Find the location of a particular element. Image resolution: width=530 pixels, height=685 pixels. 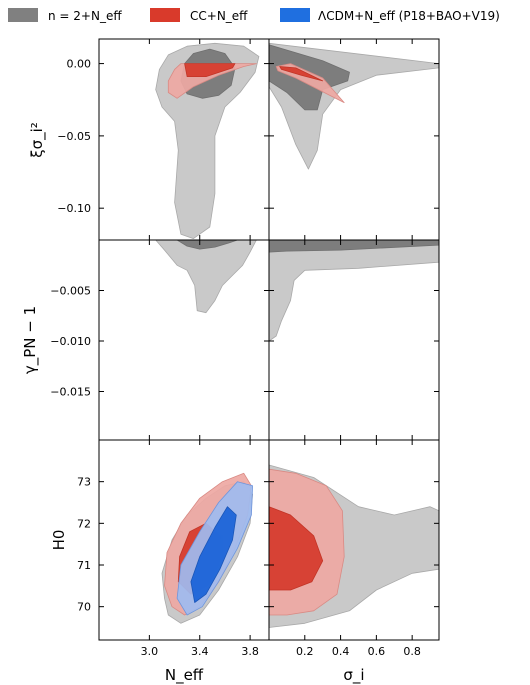

y-tick-label: 72 is located at coordinates (84, 523).